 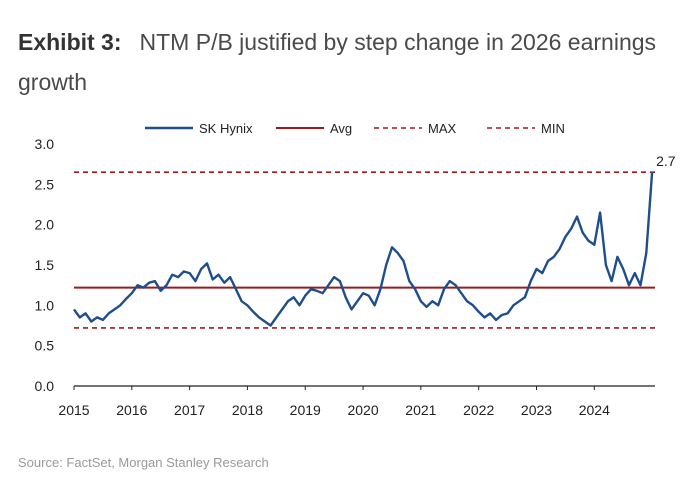 I want to click on x-tick-label: 2016, so click(x=131, y=410).